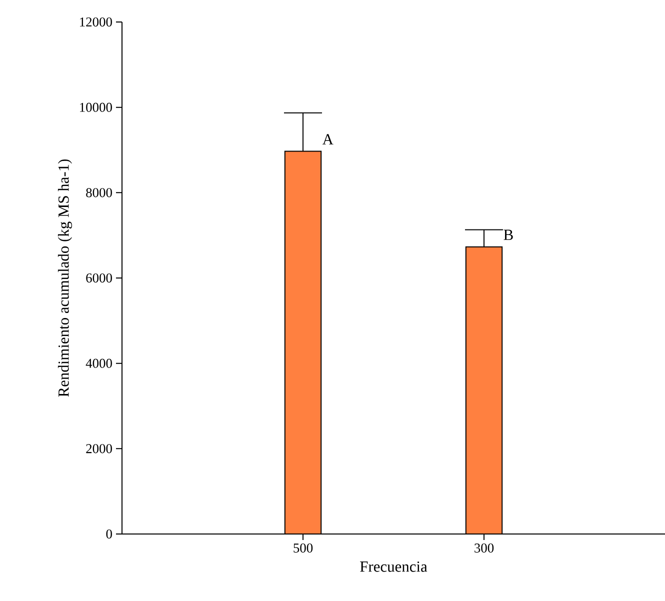 This screenshot has width=665, height=601. Describe the element at coordinates (303, 548) in the screenshot. I see `x-tick-label: 500` at that location.